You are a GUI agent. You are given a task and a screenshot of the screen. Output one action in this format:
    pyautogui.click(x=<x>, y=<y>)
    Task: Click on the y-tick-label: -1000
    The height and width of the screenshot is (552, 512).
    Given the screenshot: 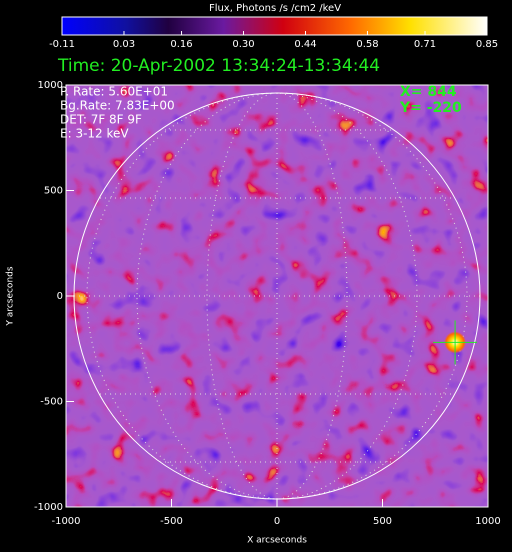 What is the action you would take?
    pyautogui.click(x=48, y=507)
    